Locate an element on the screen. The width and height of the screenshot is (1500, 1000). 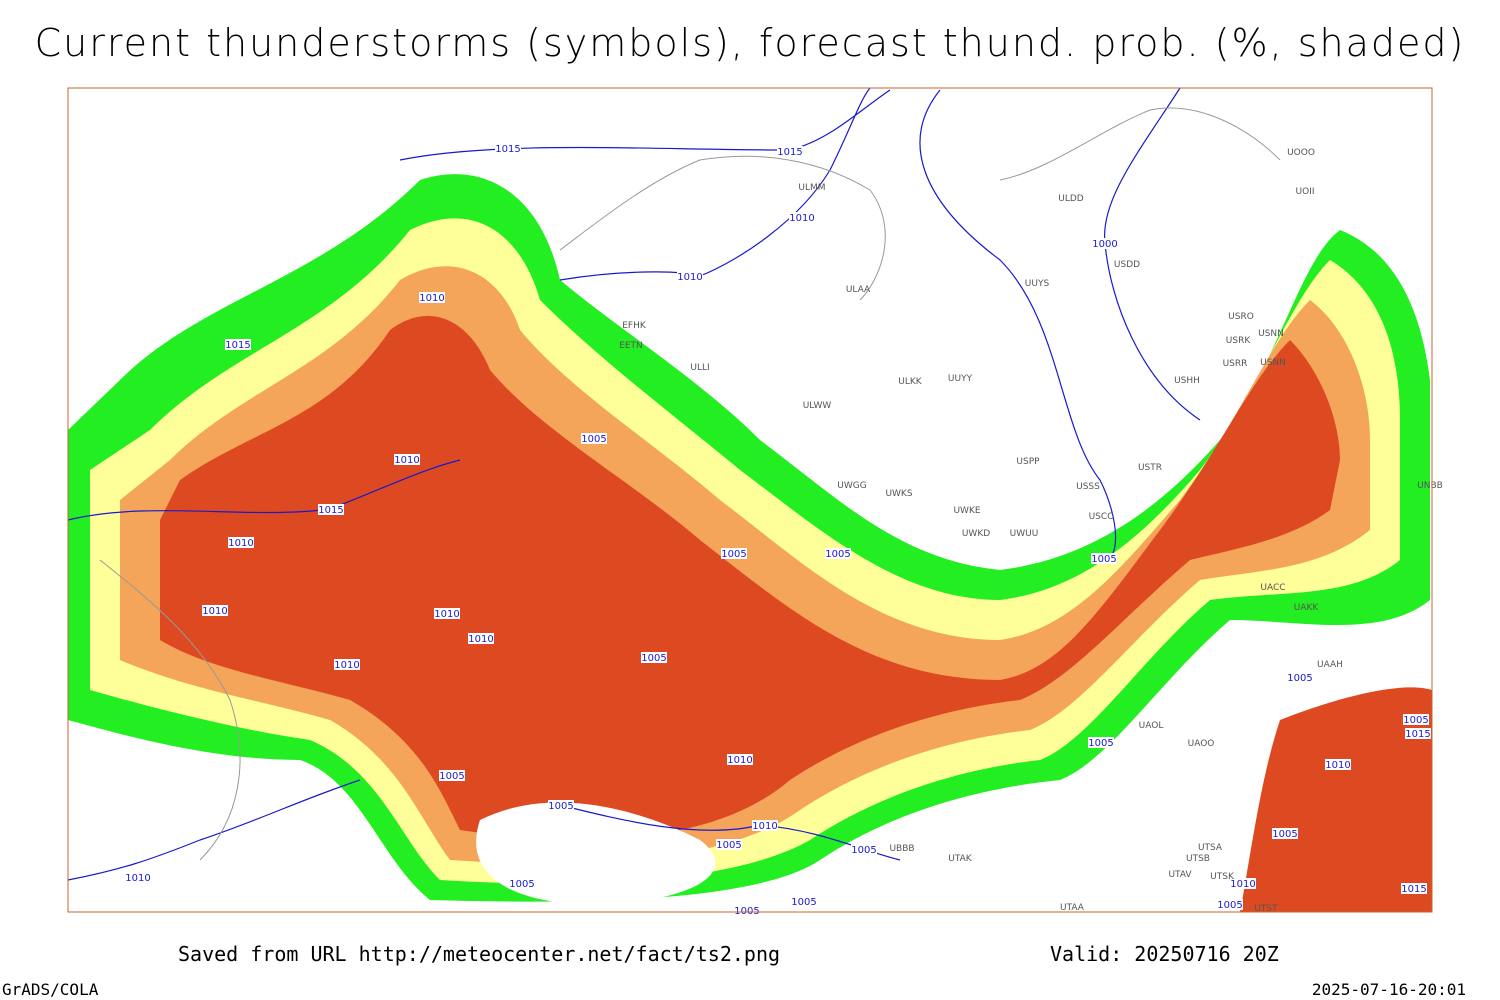
gap is located at coordinates (596, 853).